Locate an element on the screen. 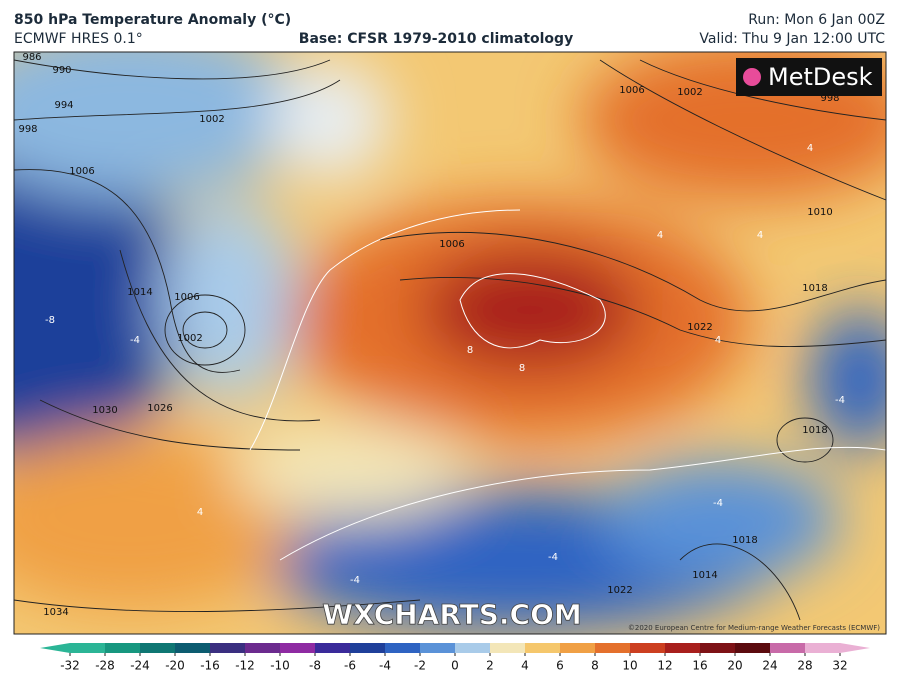  isobar-label: 1026 is located at coordinates (159, 408).